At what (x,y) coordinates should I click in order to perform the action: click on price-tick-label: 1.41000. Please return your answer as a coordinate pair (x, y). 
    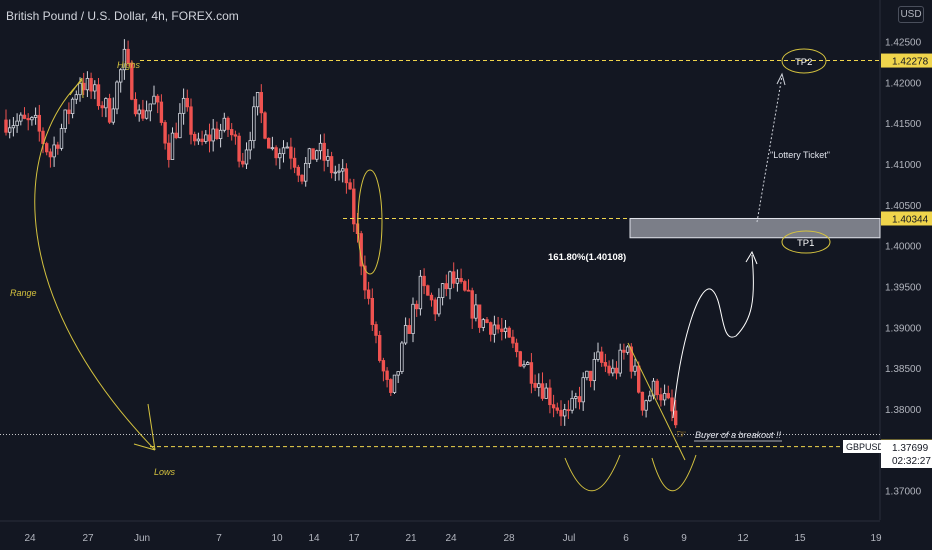
    Looking at the image, I should click on (903, 165).